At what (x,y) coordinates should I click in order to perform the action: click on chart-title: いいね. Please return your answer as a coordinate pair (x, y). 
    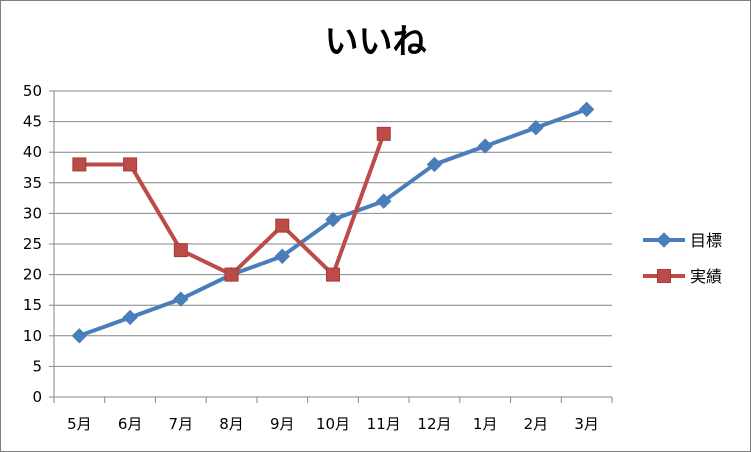
    Looking at the image, I should click on (375, 42).